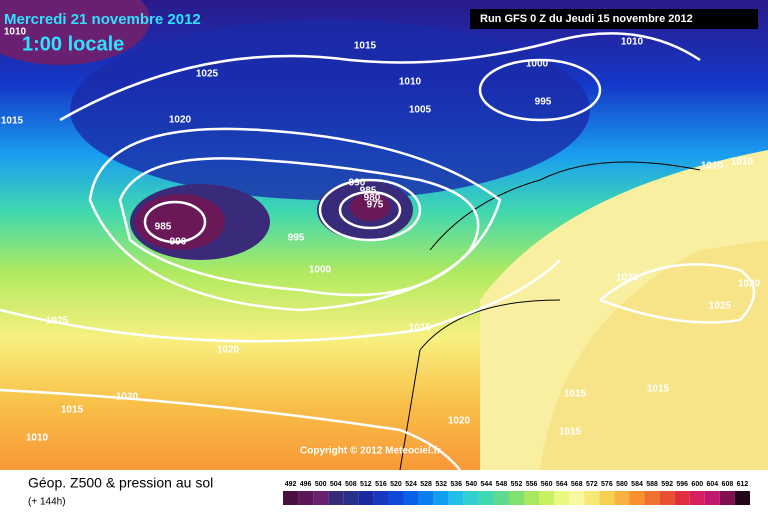  Describe the element at coordinates (366, 484) in the screenshot. I see `scale-label: 512` at that location.